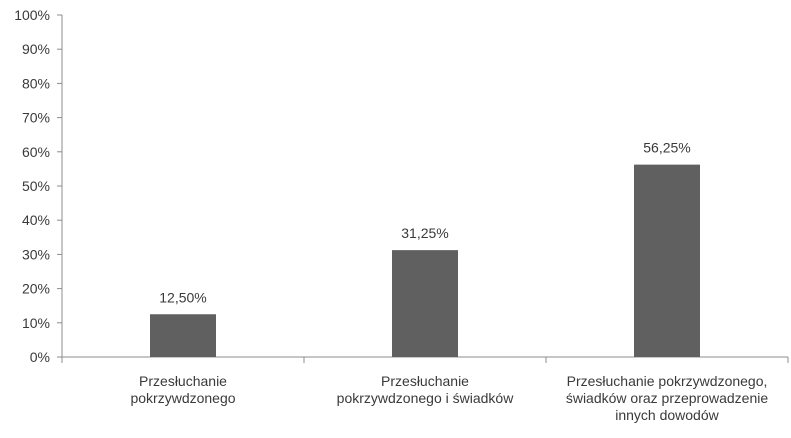  I want to click on y-tick-label: 60%, so click(36, 152).